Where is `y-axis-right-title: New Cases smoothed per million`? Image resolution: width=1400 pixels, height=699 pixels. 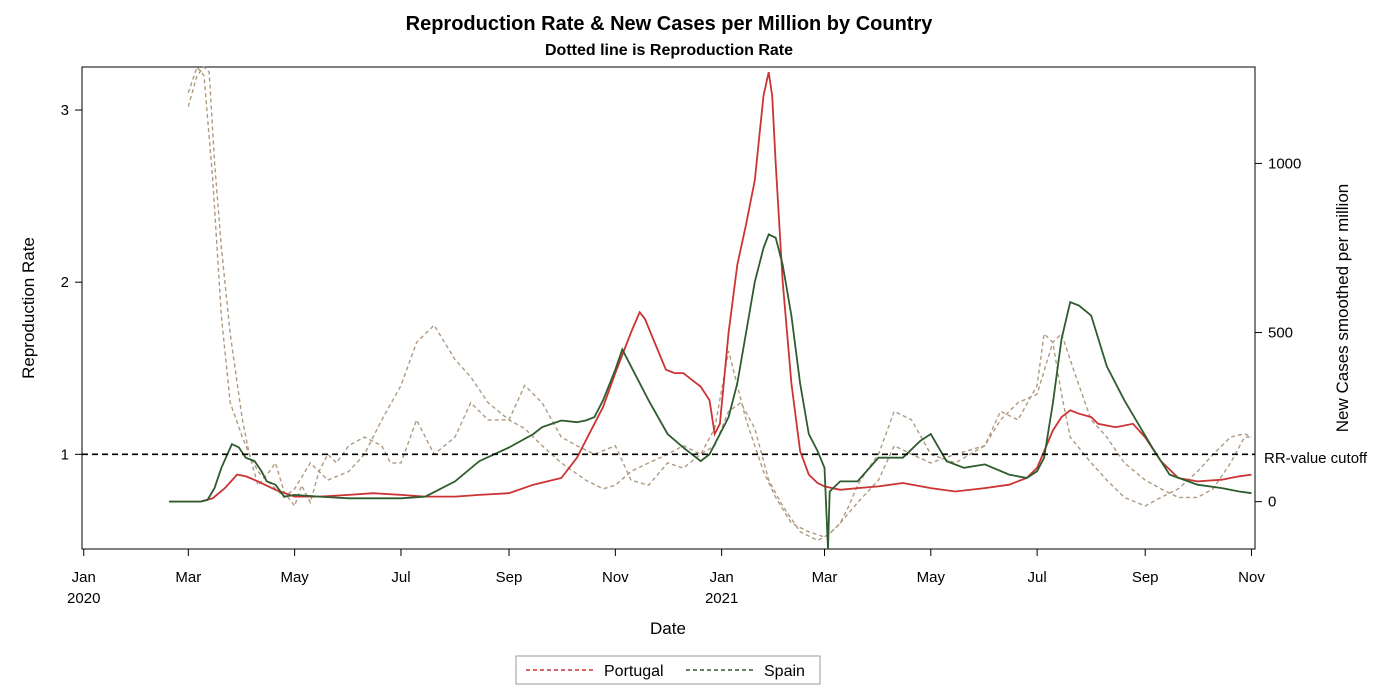 y-axis-right-title: New Cases smoothed per million is located at coordinates (1342, 308).